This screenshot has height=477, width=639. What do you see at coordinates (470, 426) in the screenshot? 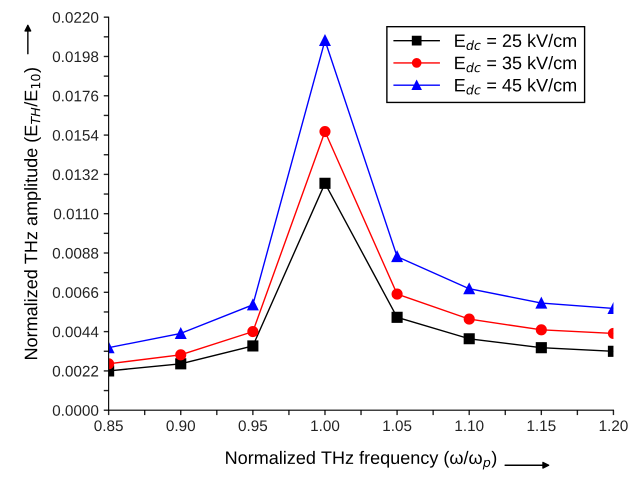
I see `x-tick-label: 1.10` at bounding box center [470, 426].